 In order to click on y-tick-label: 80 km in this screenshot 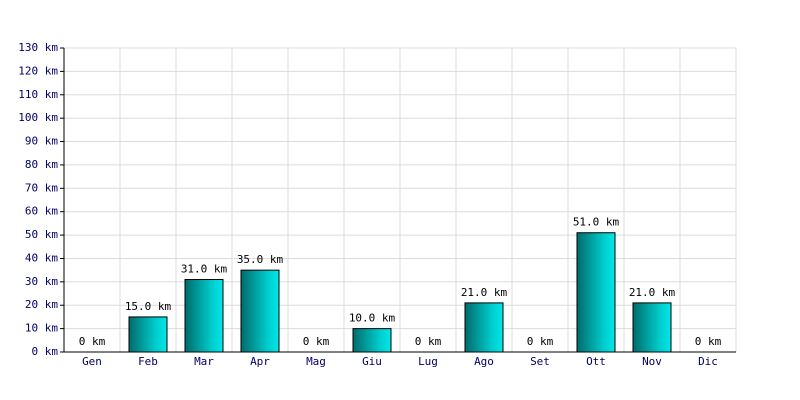, I will do `click(41, 164)`.